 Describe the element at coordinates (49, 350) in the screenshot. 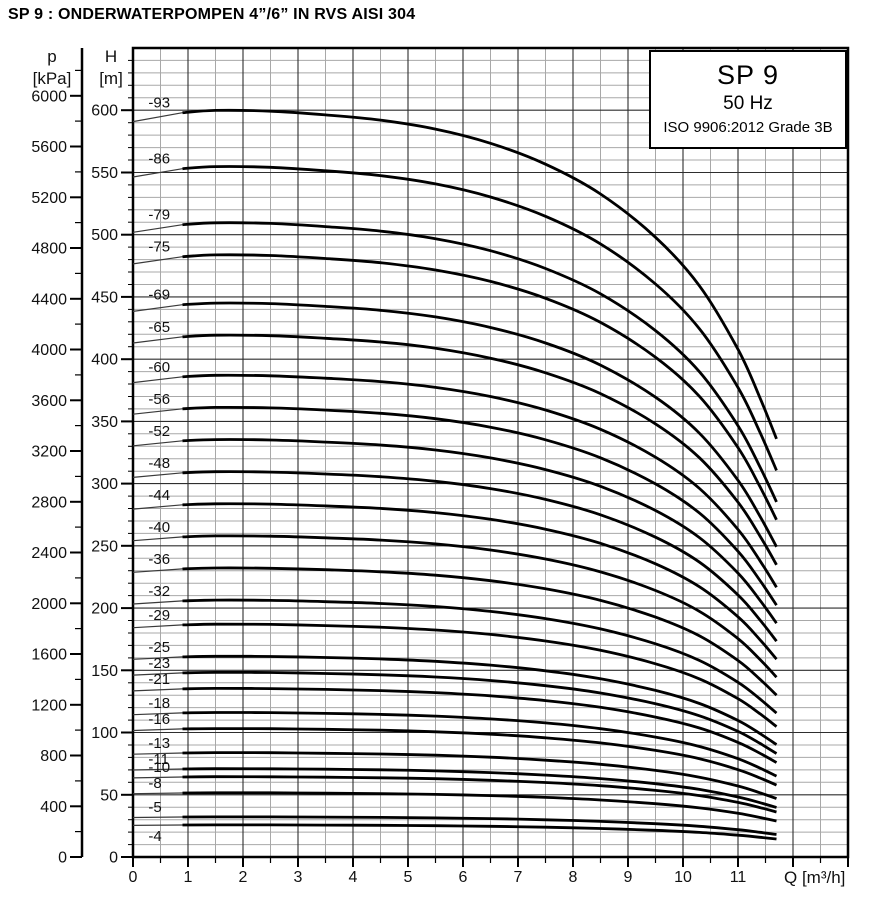

I see `p-tick-label: 4000` at that location.